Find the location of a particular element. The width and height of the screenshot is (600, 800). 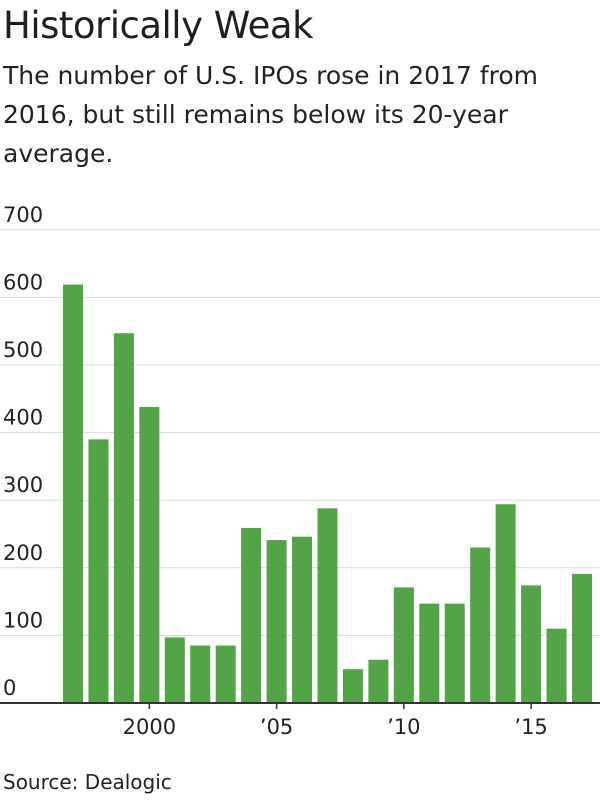

bar-2014 is located at coordinates (505, 603).